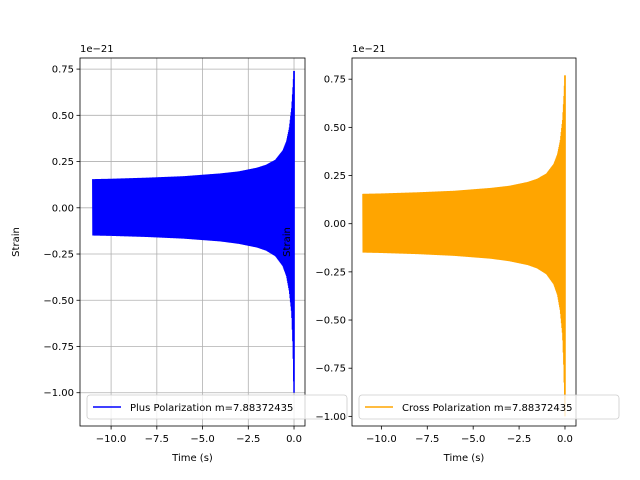 The height and width of the screenshot is (480, 640). Describe the element at coordinates (335, 128) in the screenshot. I see `cross-y-tick-label: 0.50` at that location.